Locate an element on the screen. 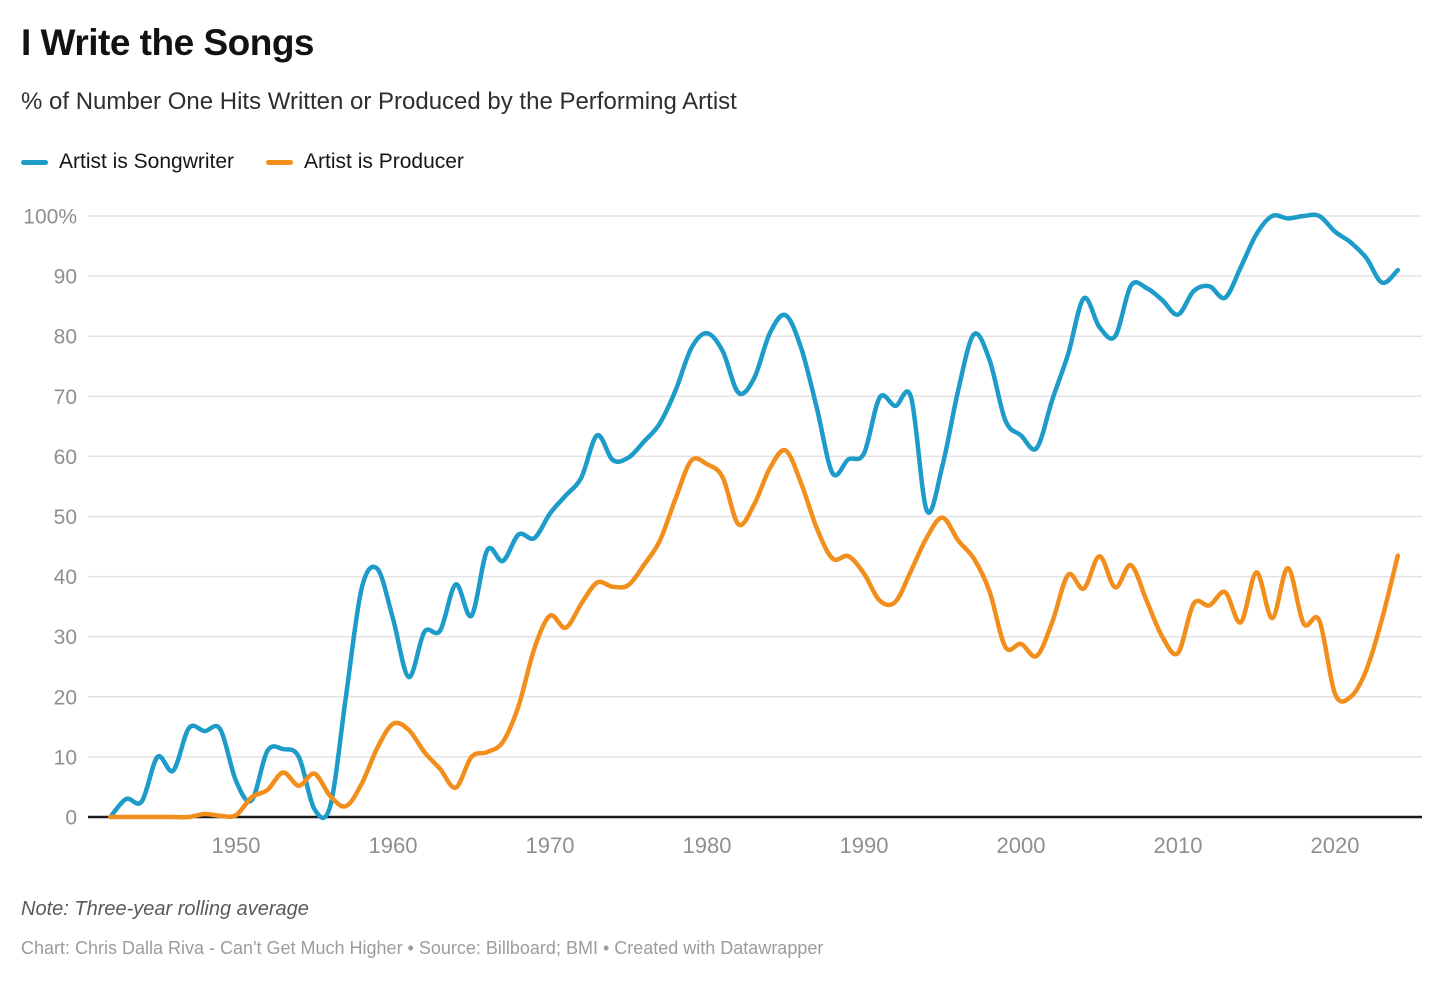 Image resolution: width=1440 pixels, height=982 pixels. x-tick-label-1950: 1950 is located at coordinates (236, 845).